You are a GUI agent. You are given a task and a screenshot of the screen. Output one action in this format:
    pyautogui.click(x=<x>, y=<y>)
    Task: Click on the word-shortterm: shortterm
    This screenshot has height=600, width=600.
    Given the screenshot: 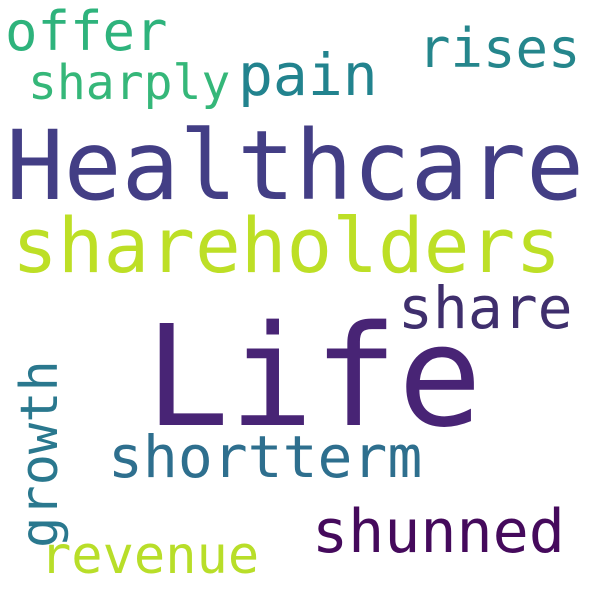 What is the action you would take?
    pyautogui.click(x=265, y=457)
    